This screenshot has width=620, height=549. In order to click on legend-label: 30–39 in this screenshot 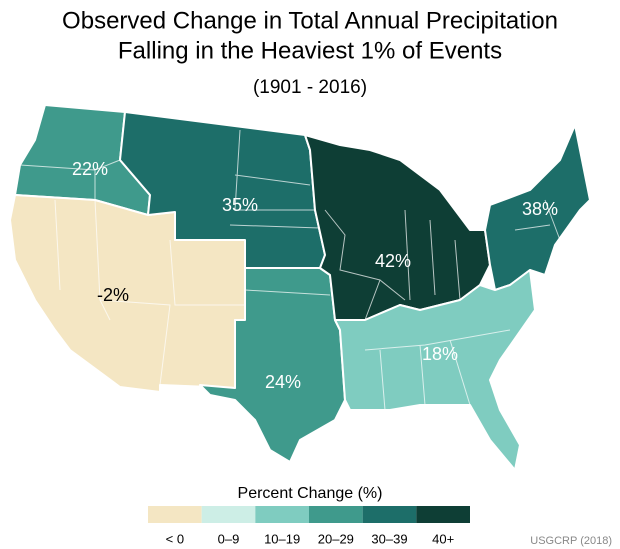, I will do `click(389, 538)`.